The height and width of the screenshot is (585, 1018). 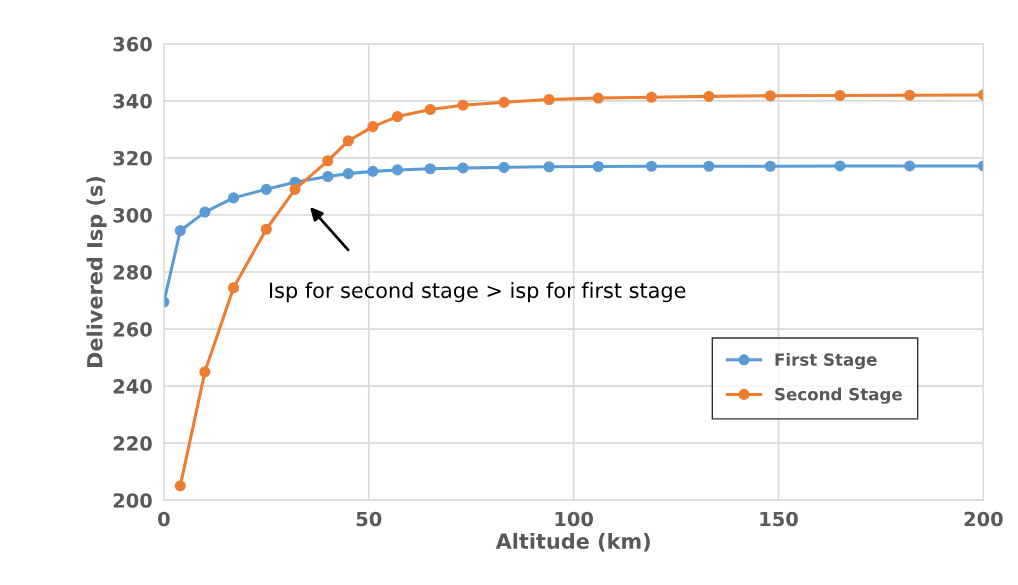 I want to click on y-tick-label: 340, so click(x=132, y=101).